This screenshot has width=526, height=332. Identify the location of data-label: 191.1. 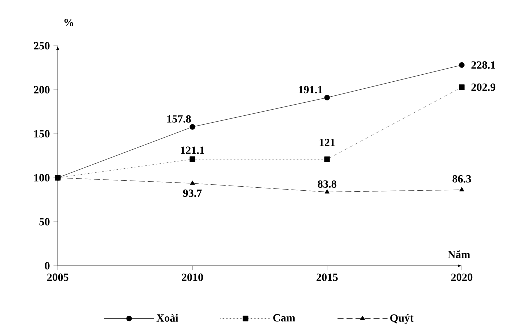
(311, 90).